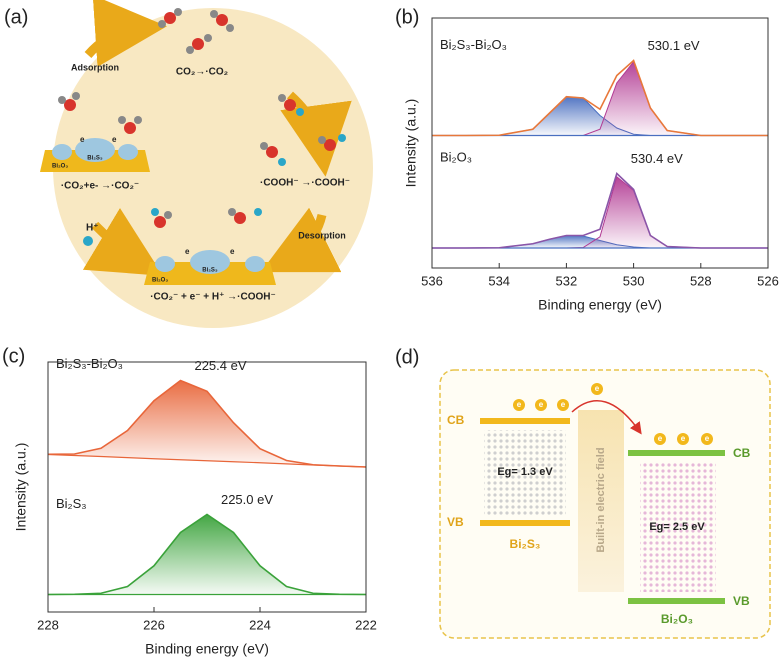 The height and width of the screenshot is (669, 779). I want to click on proton, so click(88, 241).